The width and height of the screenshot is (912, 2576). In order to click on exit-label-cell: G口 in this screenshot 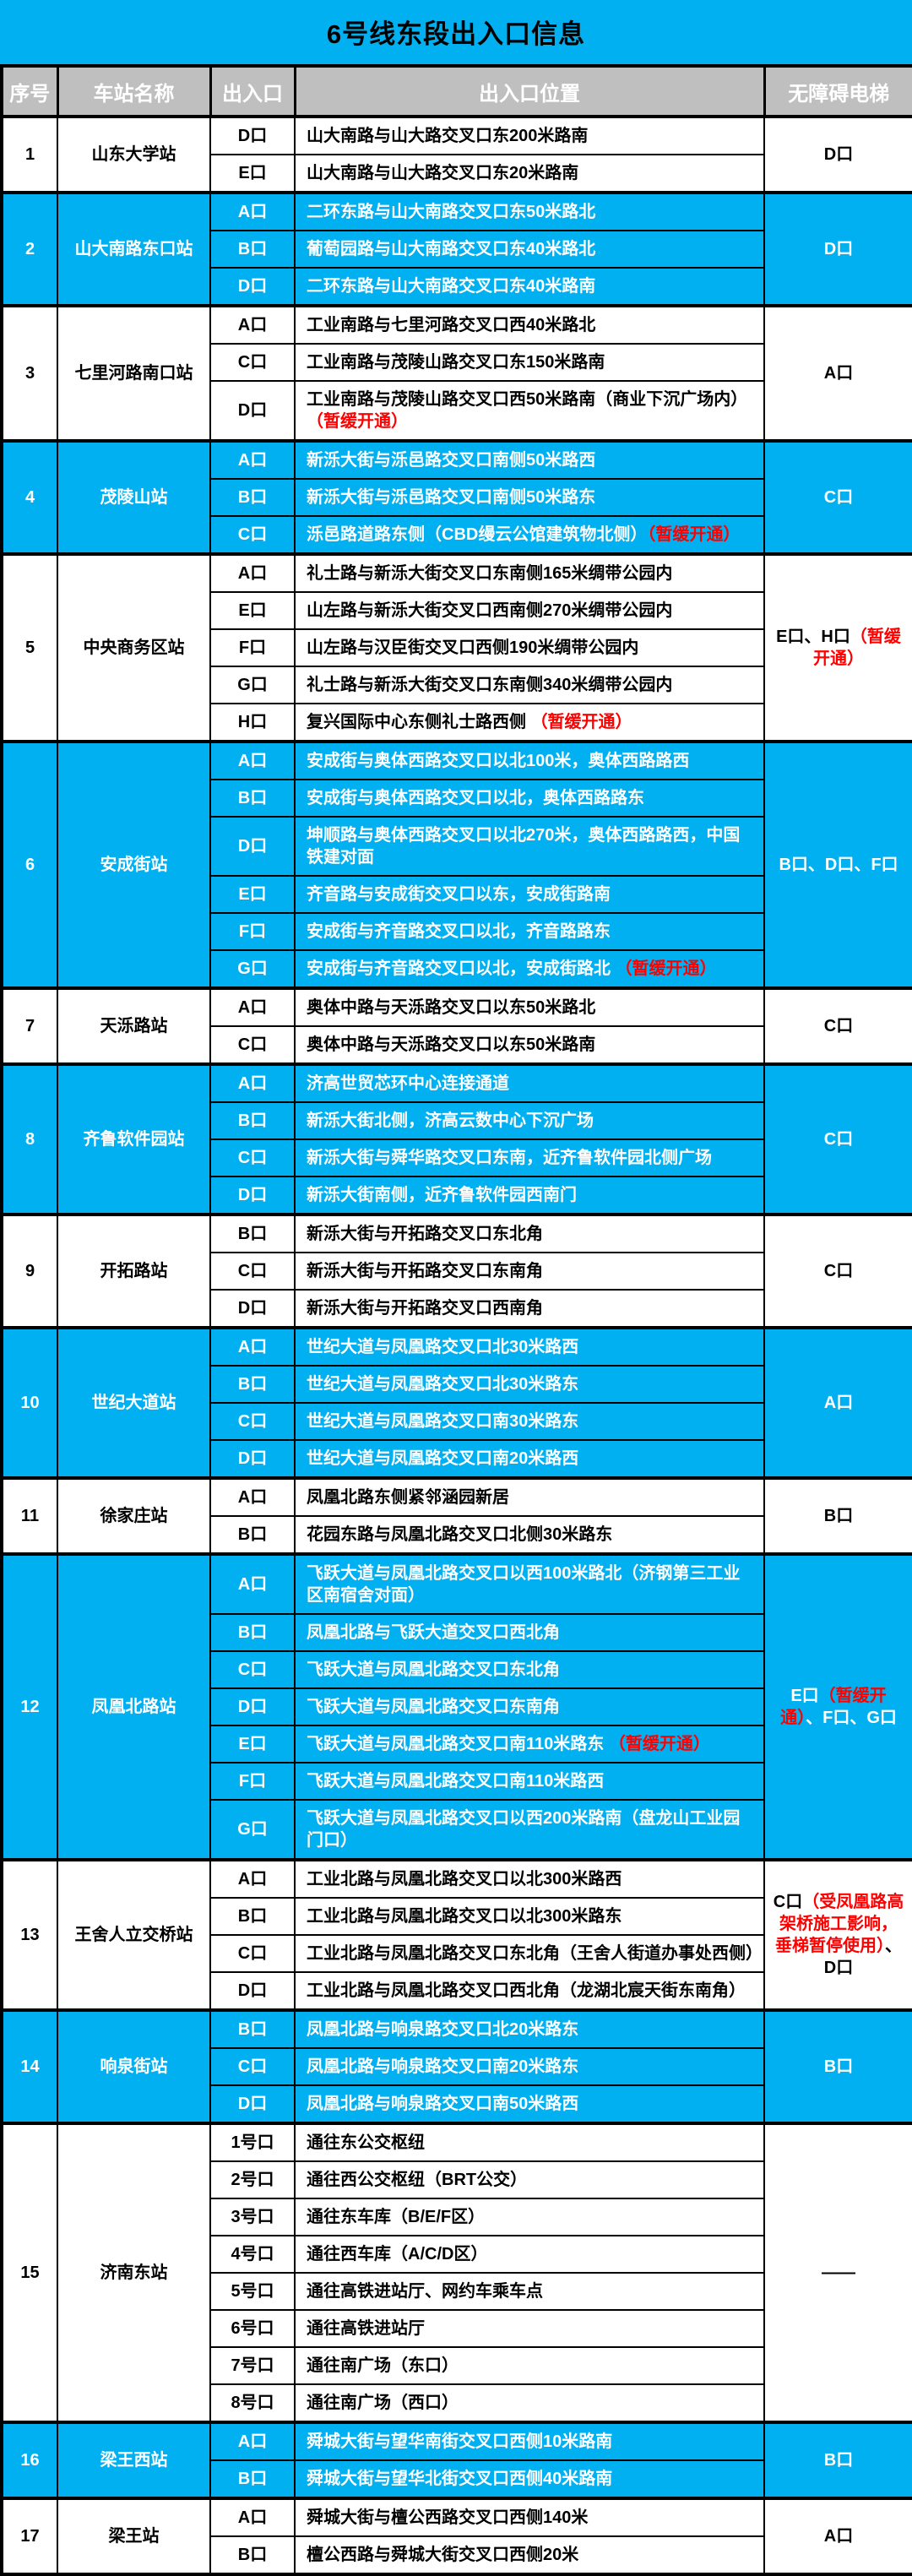, I will do `click(252, 969)`.